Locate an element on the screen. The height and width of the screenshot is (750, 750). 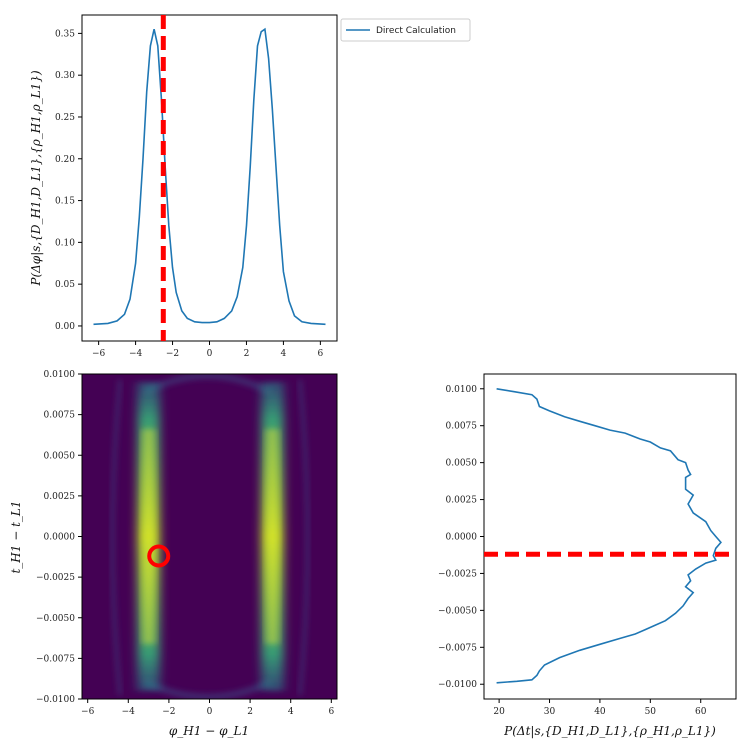
x-tick-label: 40 is located at coordinates (600, 712).